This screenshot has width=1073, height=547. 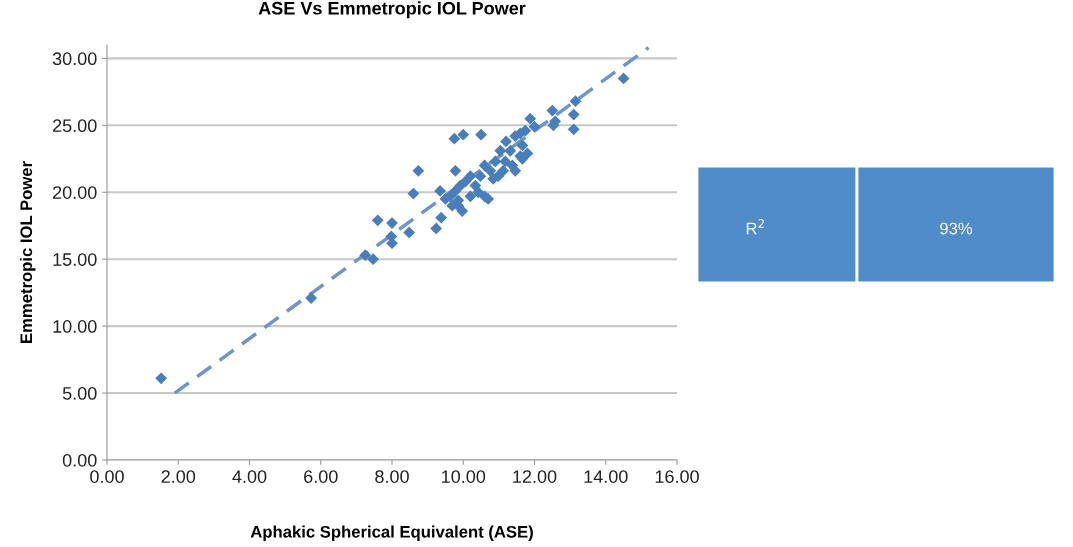 I want to click on x-tick-label: 2.00, so click(x=178, y=476).